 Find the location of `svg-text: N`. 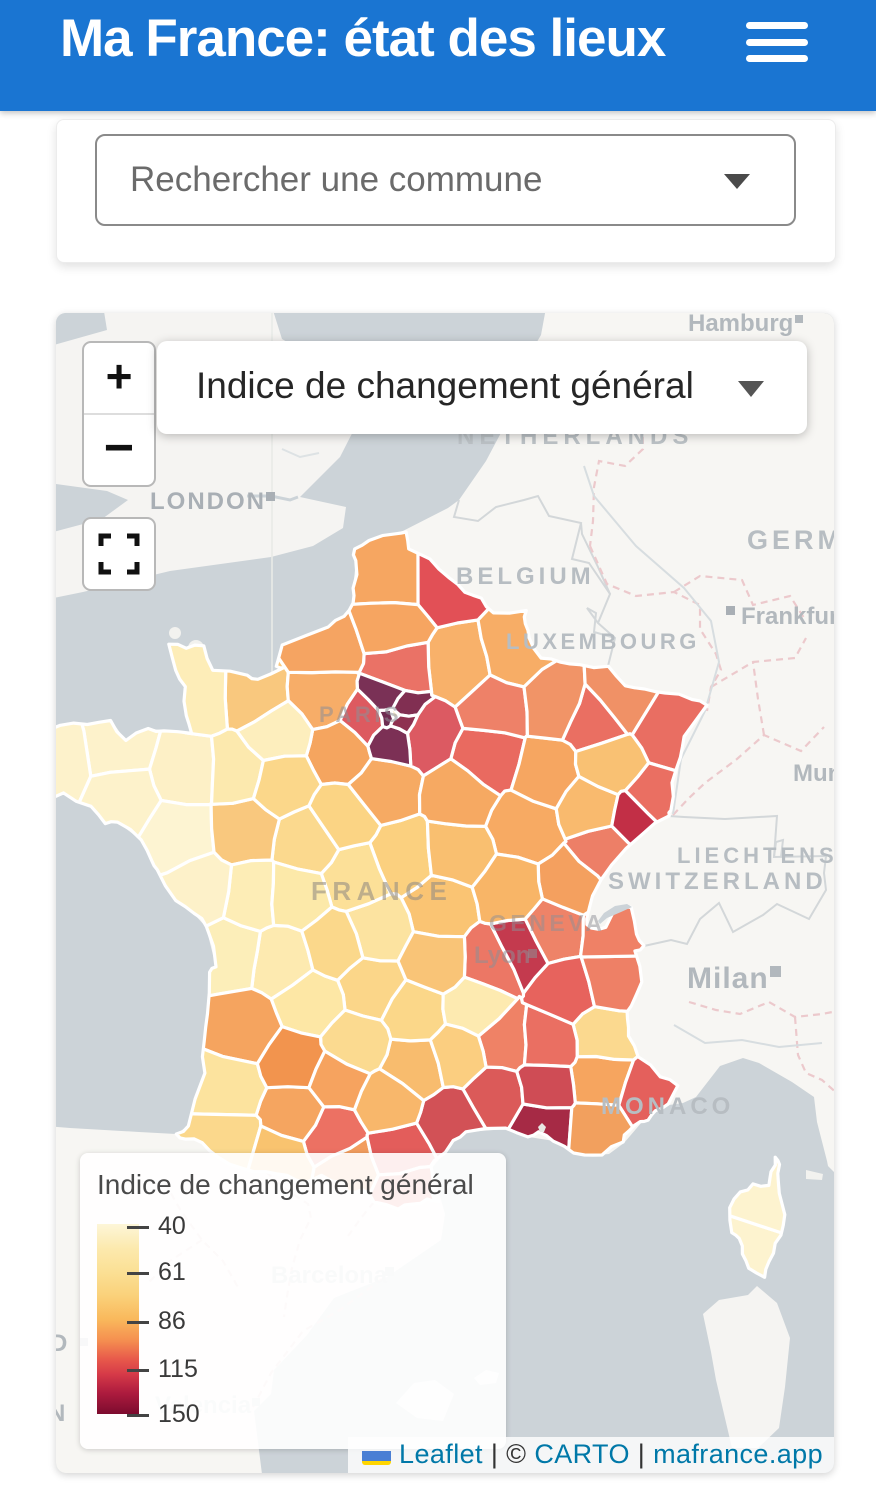

svg-text: N is located at coordinates (60, 1413).